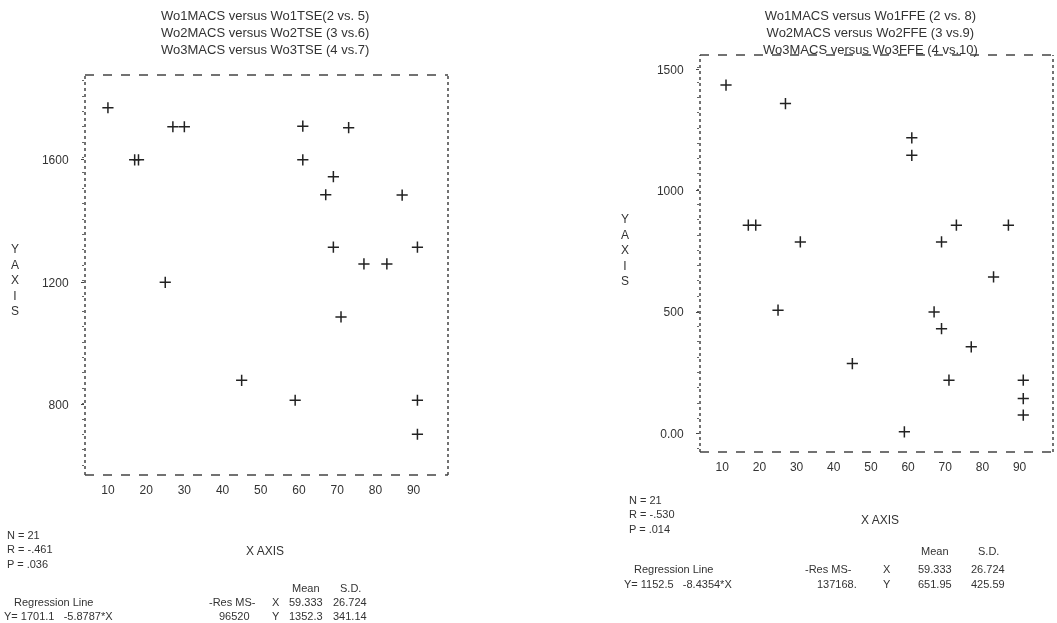 The height and width of the screenshot is (623, 1057). What do you see at coordinates (58, 405) in the screenshot?
I see `y-tick-label: 800` at bounding box center [58, 405].